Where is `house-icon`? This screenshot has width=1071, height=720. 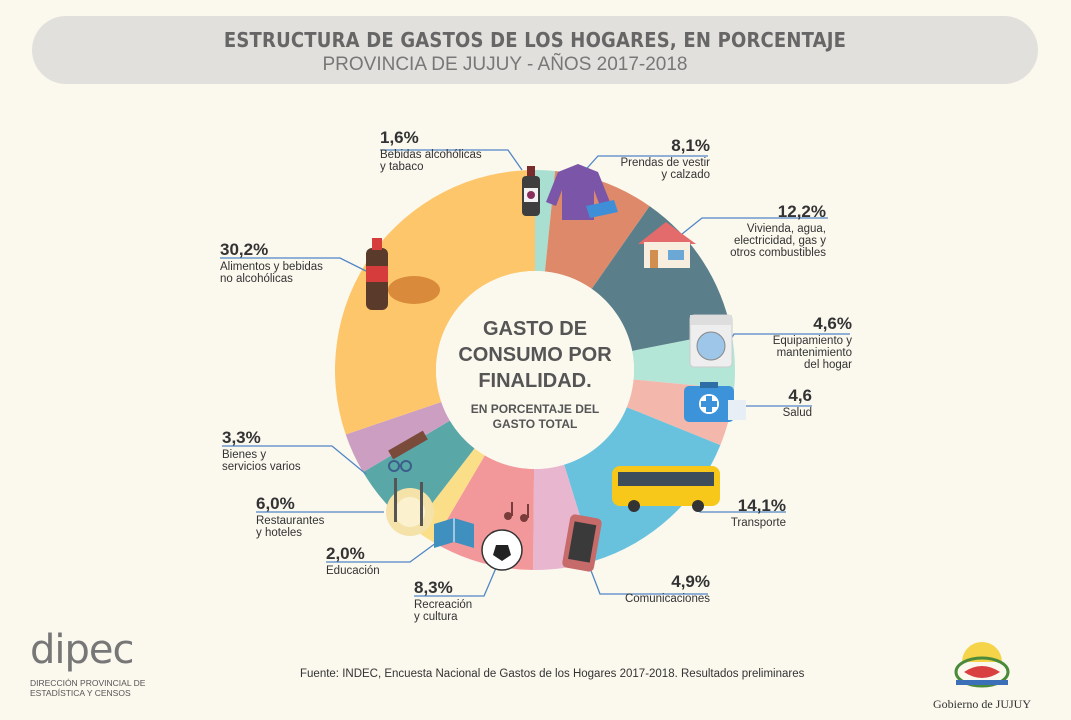
house-icon is located at coordinates (667, 245).